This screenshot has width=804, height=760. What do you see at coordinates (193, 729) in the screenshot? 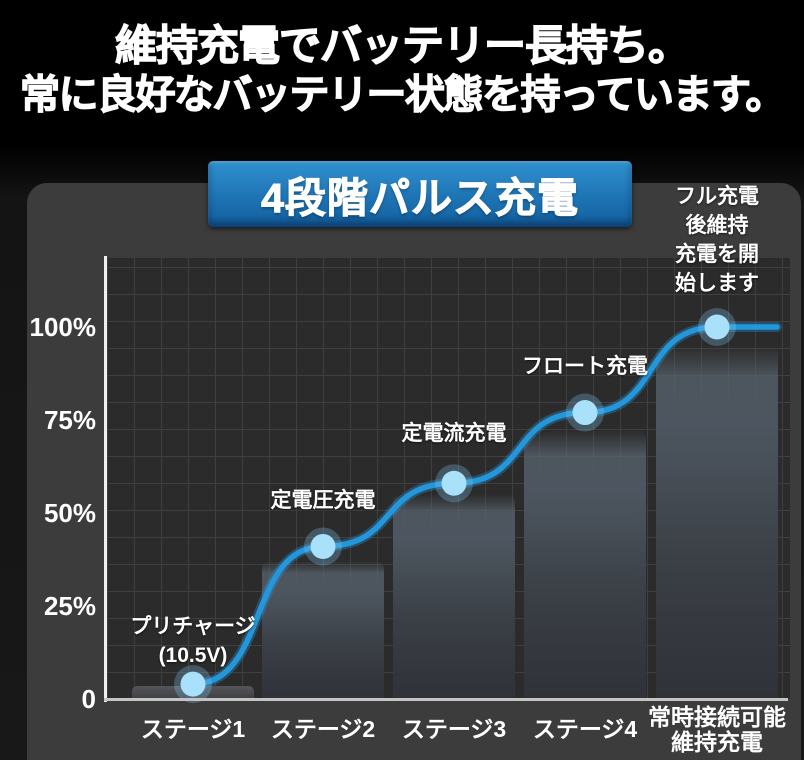
I see `x-axis-label: ステージ1` at bounding box center [193, 729].